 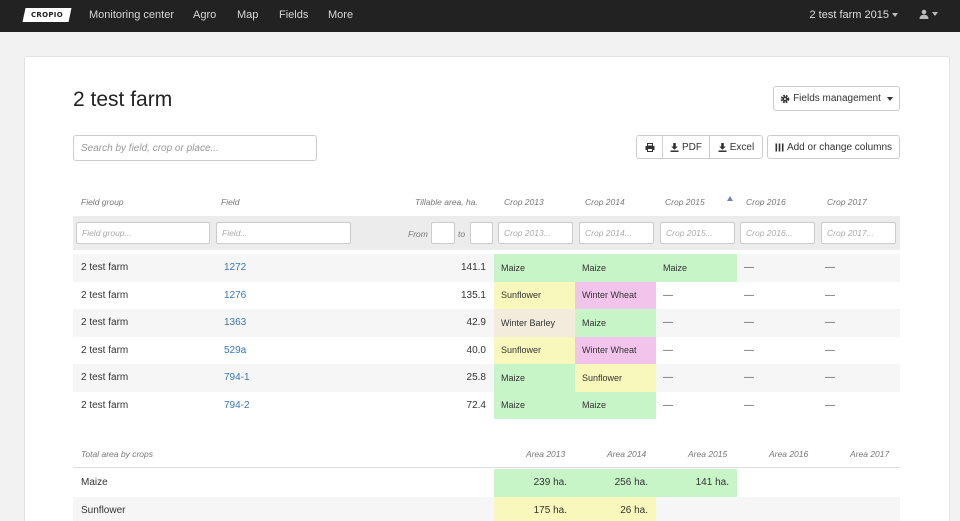 What do you see at coordinates (692, 147) in the screenshot?
I see `pdf-label: PDF` at bounding box center [692, 147].